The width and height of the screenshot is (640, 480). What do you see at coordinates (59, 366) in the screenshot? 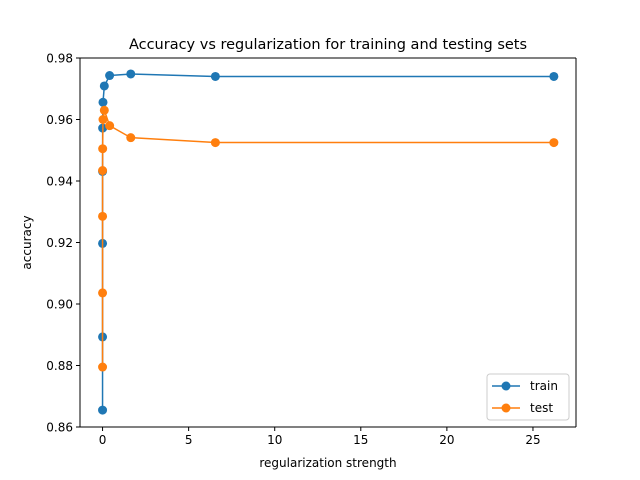
I see `y-tick-label: 0.88` at bounding box center [59, 366].